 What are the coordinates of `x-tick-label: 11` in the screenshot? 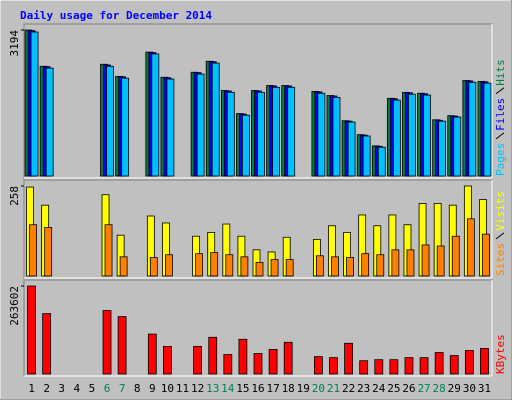 It's located at (182, 388).